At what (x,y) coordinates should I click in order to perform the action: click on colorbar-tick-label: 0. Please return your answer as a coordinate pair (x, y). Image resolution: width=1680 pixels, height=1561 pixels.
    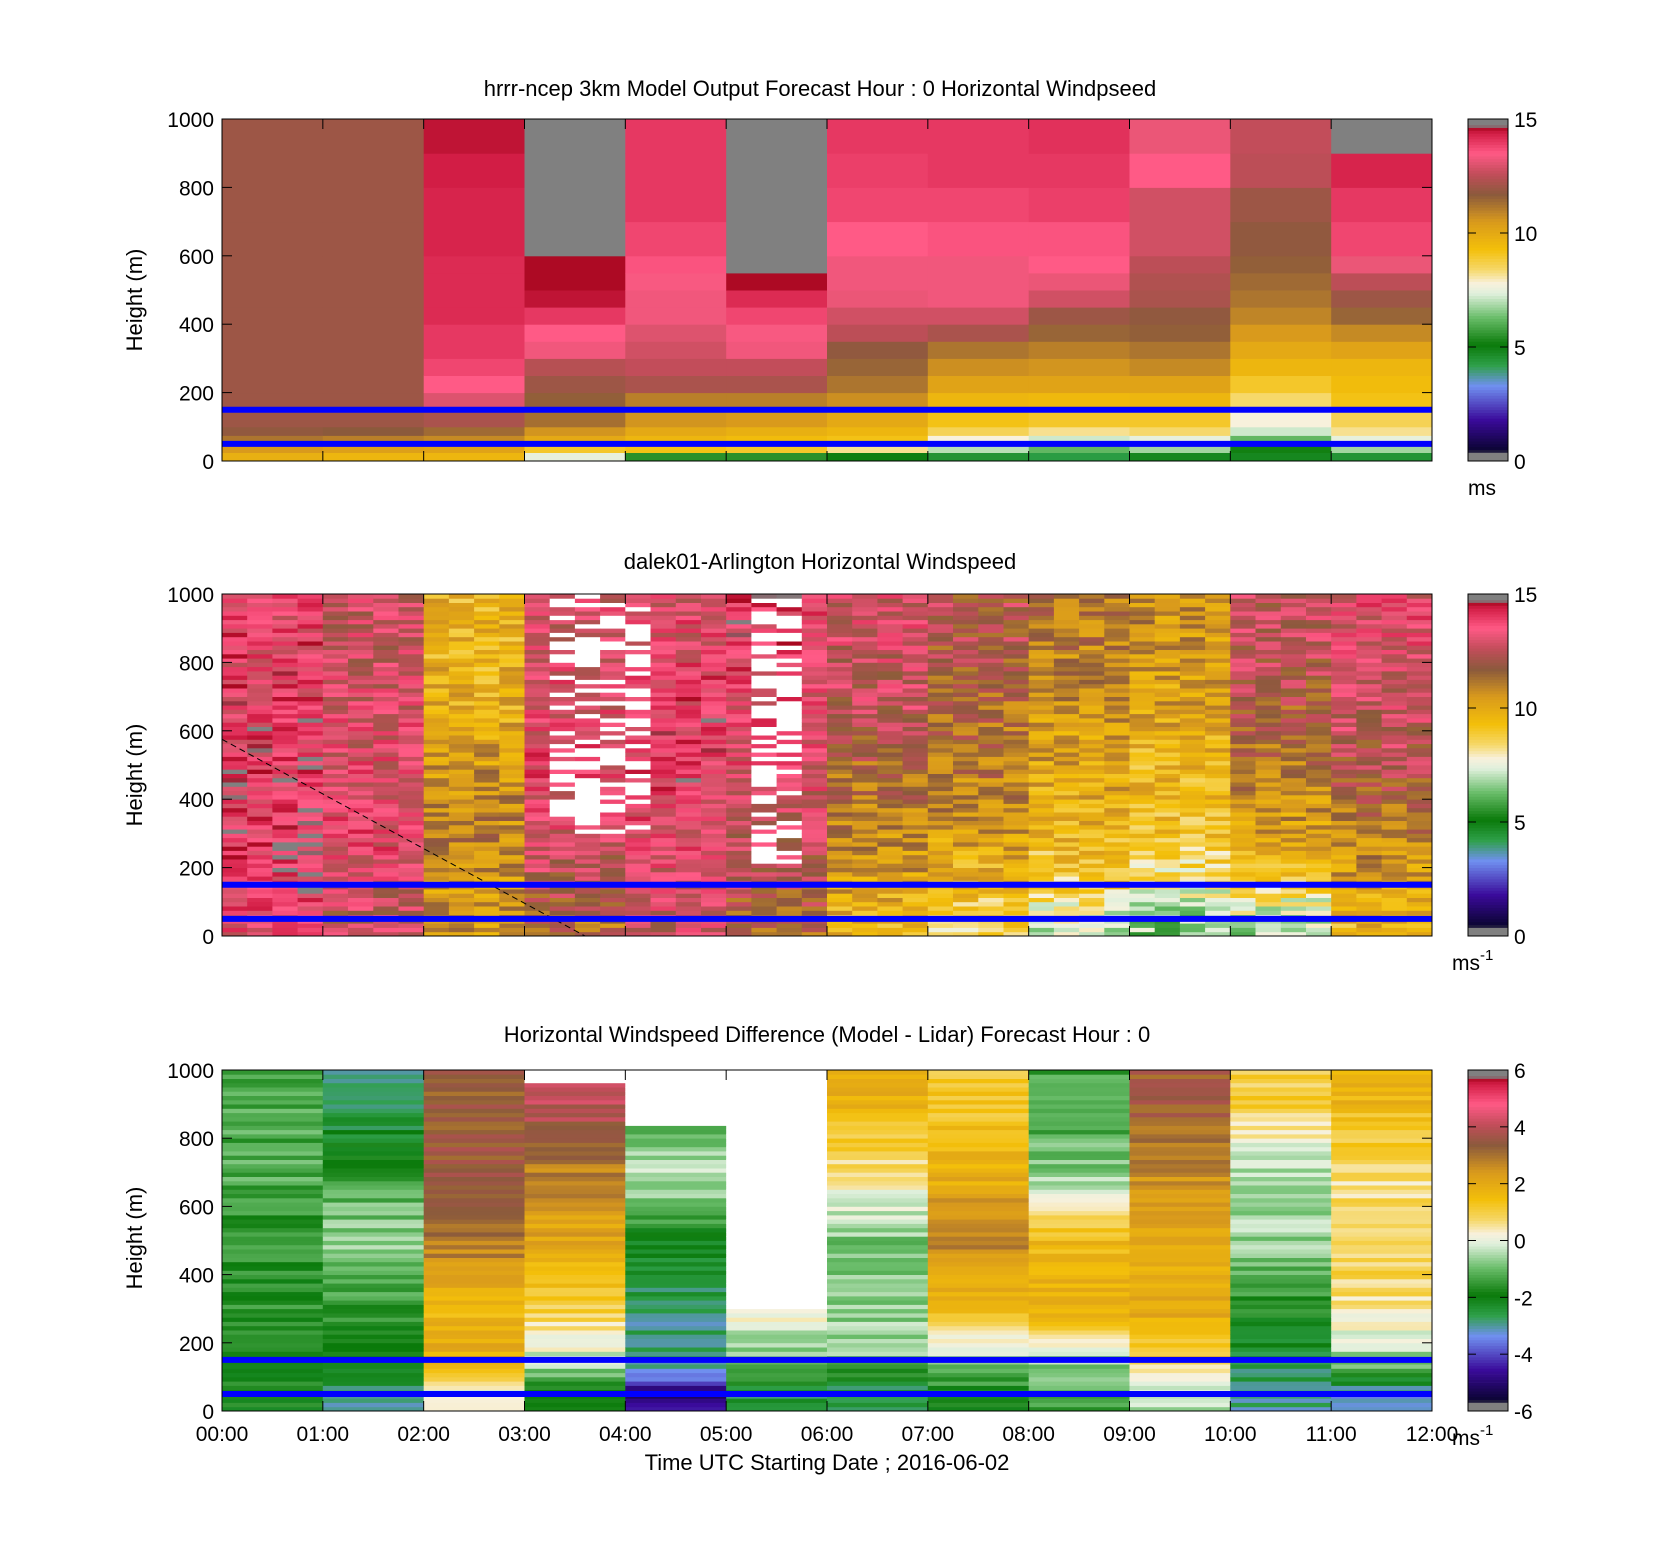
    Looking at the image, I should click on (1520, 462).